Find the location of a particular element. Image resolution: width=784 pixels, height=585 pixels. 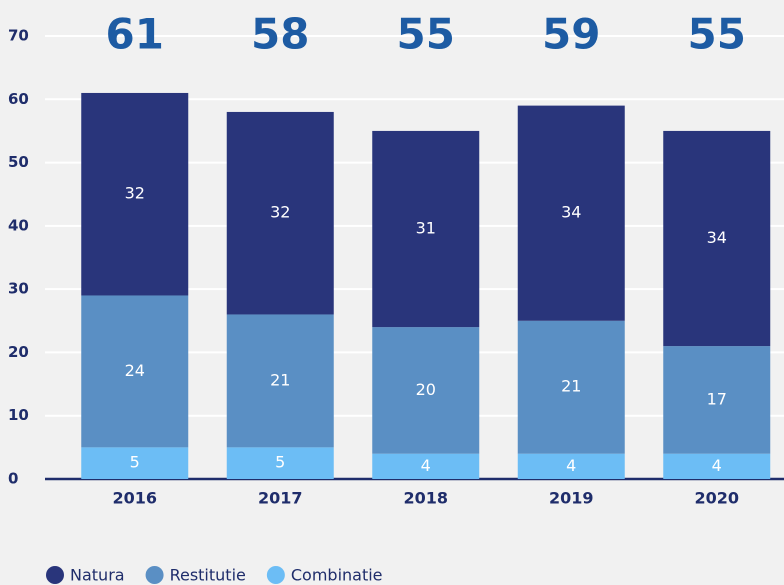

y-tick-label: 10 is located at coordinates (18, 415).